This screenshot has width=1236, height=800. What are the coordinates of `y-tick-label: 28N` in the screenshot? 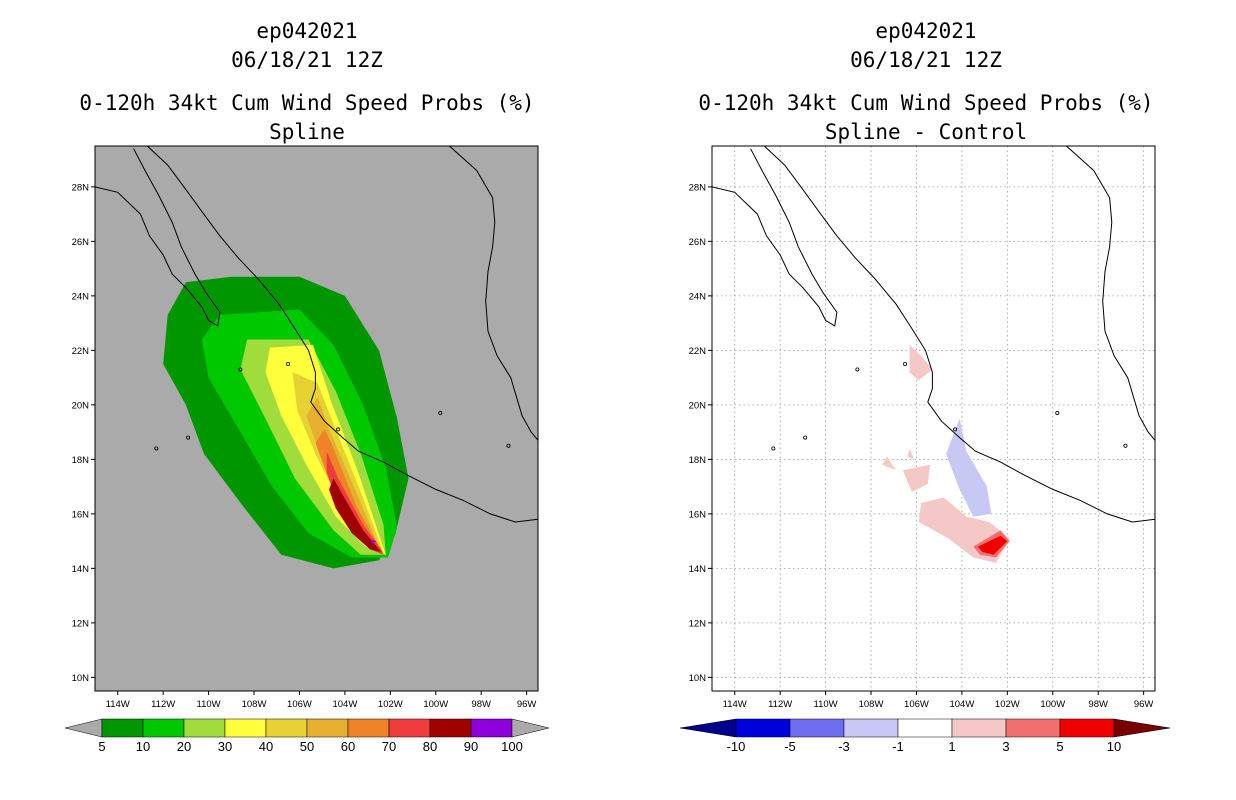 It's located at (698, 187).